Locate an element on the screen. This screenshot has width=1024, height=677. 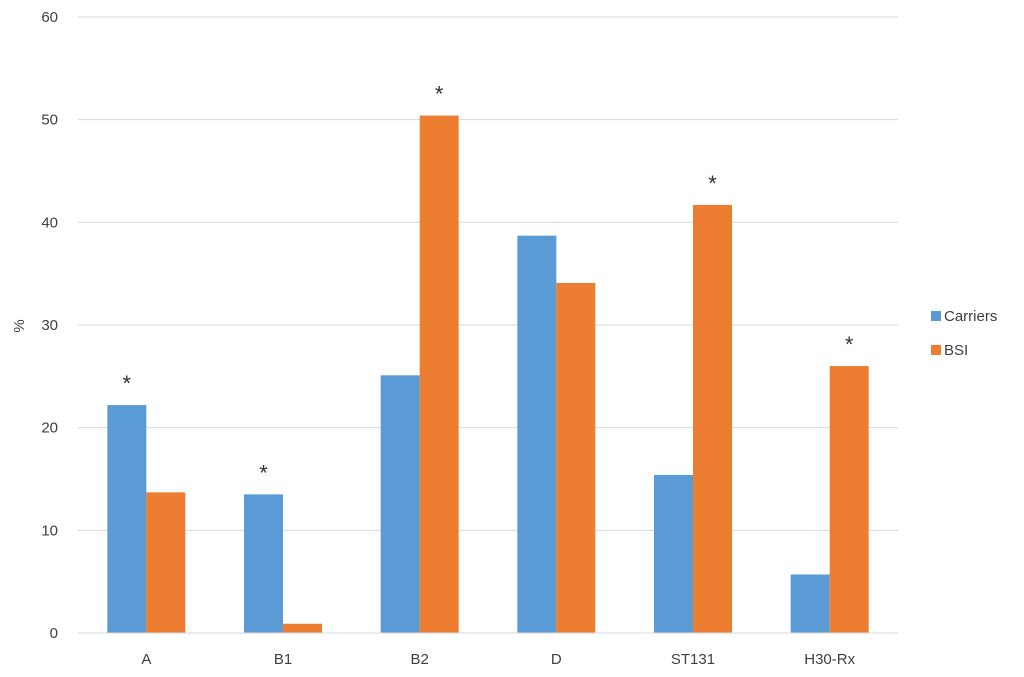
x-axis-ticks: A B1 B2 D ST131 H30-Rx is located at coordinates (498, 659).